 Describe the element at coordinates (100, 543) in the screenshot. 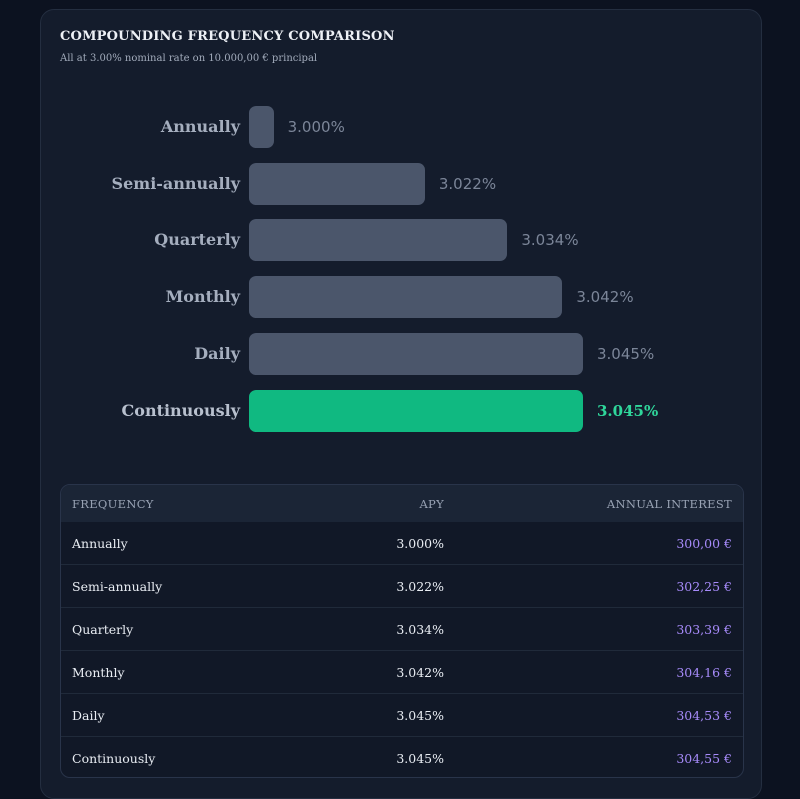

I see `cell-frequency: Annually` at that location.